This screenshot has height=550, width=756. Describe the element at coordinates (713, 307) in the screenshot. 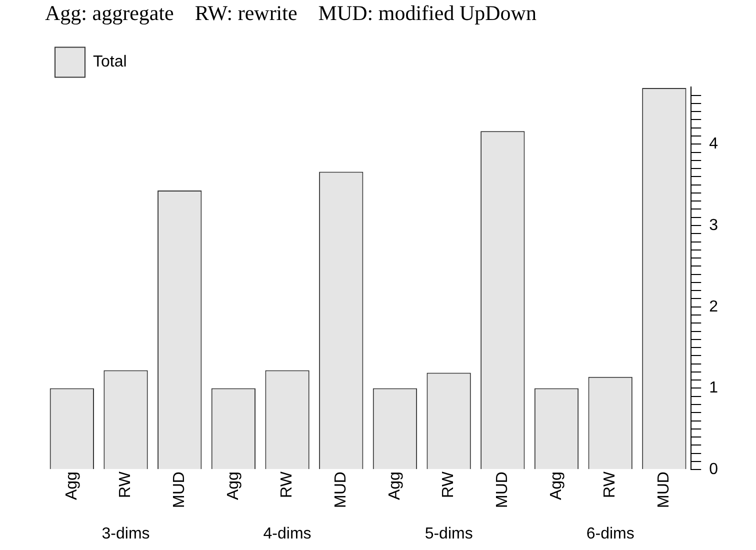

I see `y-tick-label: 2` at that location.